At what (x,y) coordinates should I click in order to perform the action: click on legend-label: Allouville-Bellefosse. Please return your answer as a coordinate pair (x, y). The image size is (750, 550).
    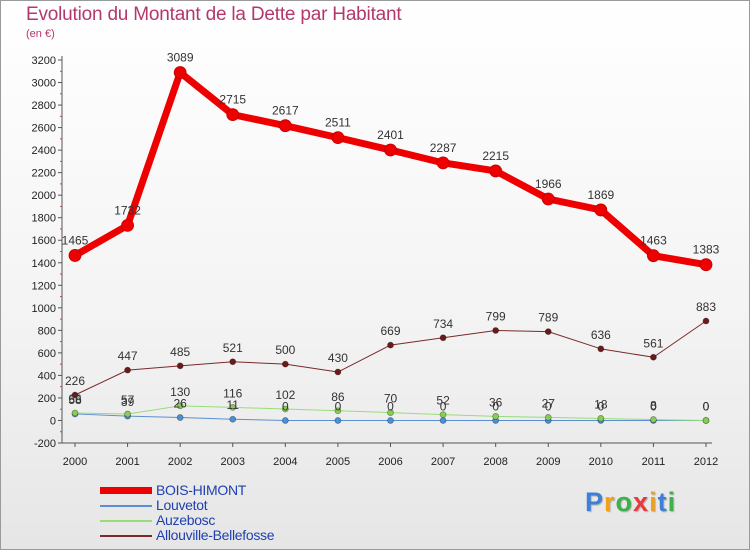
    Looking at the image, I should click on (215, 535).